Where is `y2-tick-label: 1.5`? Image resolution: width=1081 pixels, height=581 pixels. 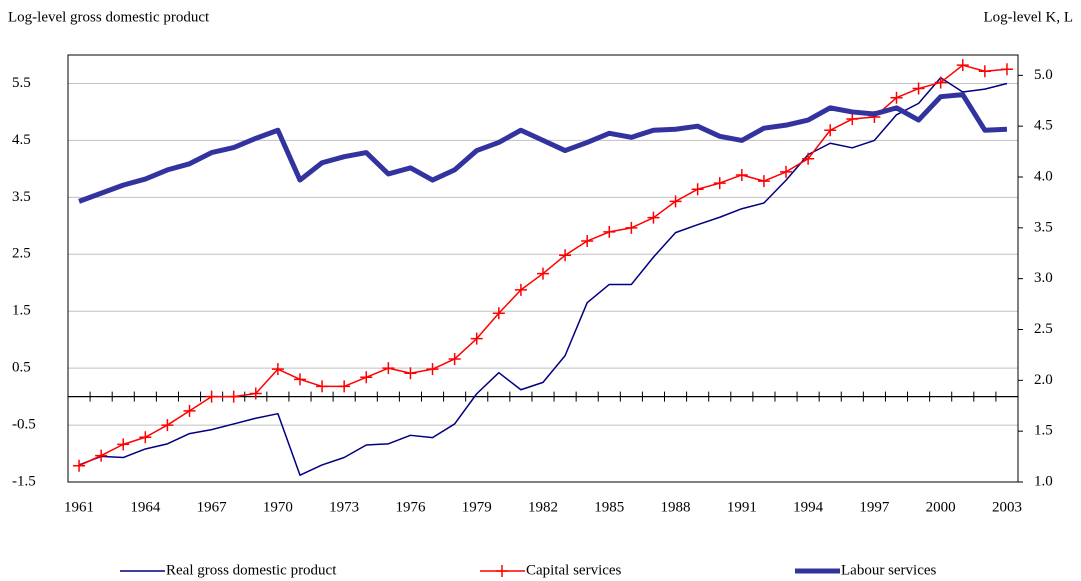
y2-tick-label: 1.5 is located at coordinates (1043, 431).